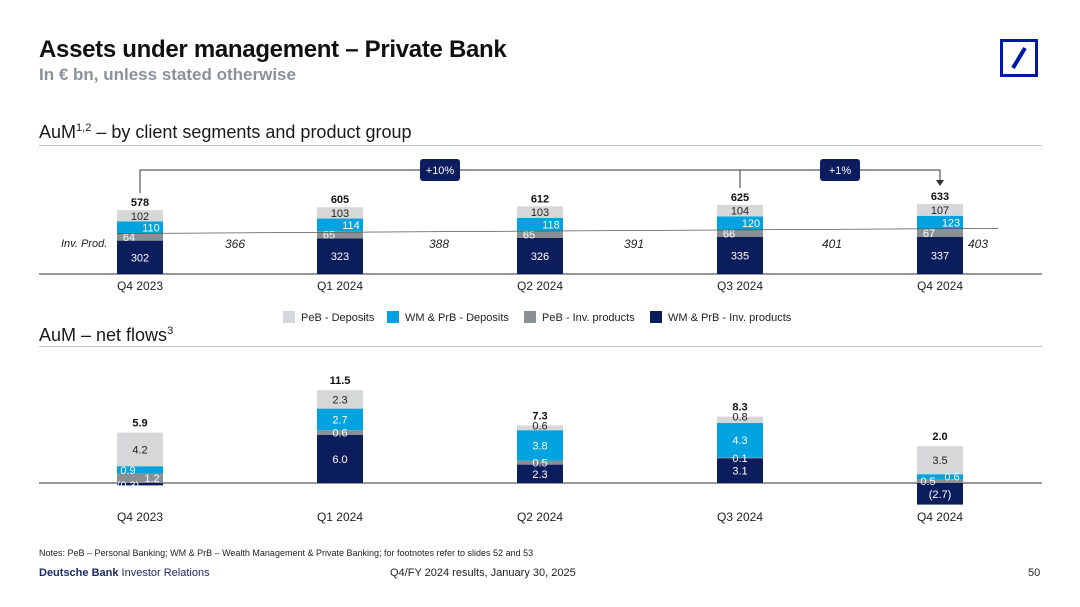 This screenshot has height=607, width=1080. Describe the element at coordinates (940, 182) in the screenshot. I see `growth-arrow-icon` at that location.